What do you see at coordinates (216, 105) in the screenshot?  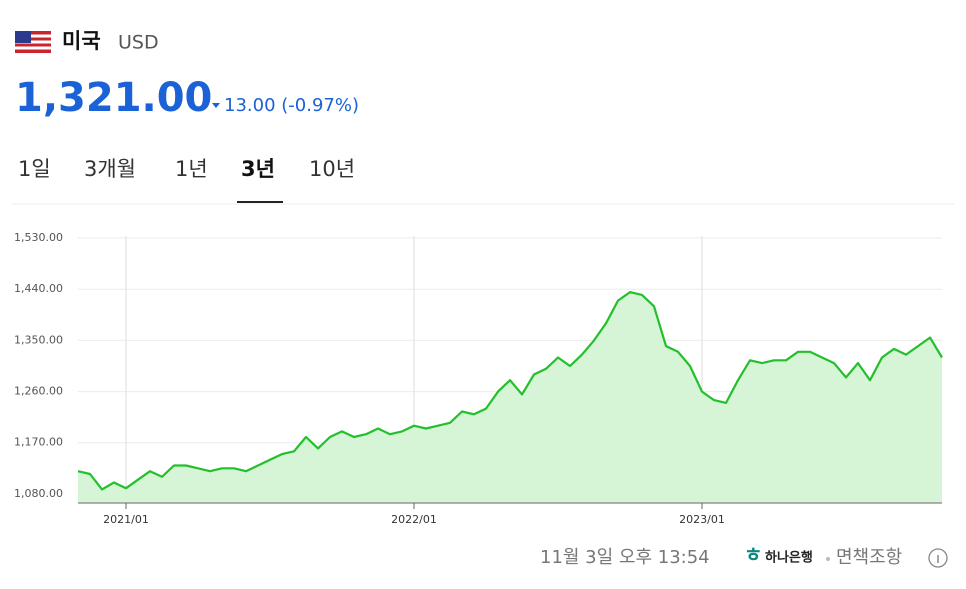 I see `down-arrow` at bounding box center [216, 105].